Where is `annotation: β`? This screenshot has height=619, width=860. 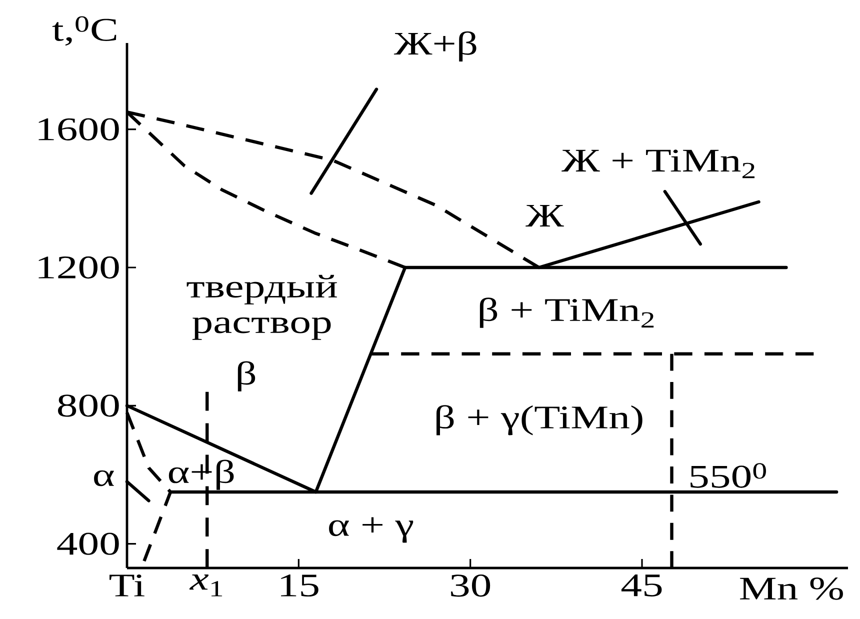 annotation: β is located at coordinates (247, 376).